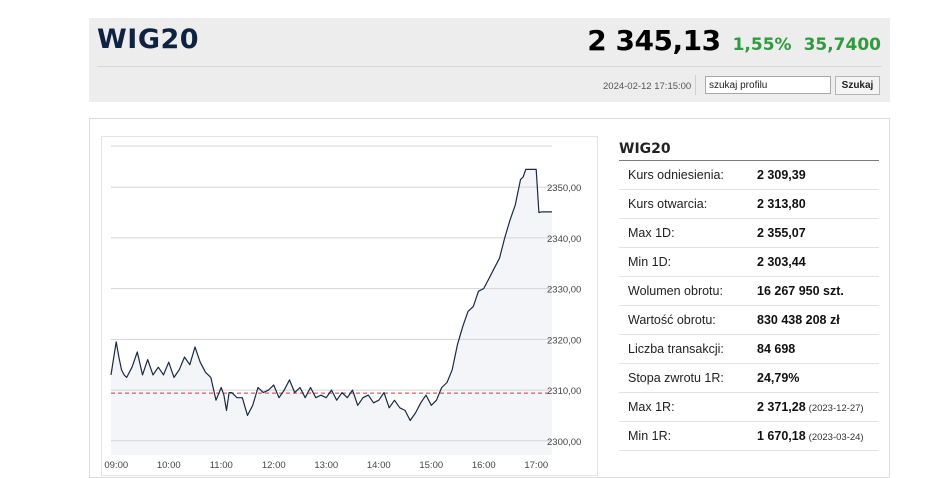  What do you see at coordinates (781, 436) in the screenshot?
I see `info-value-number: 1 670,18` at bounding box center [781, 436].